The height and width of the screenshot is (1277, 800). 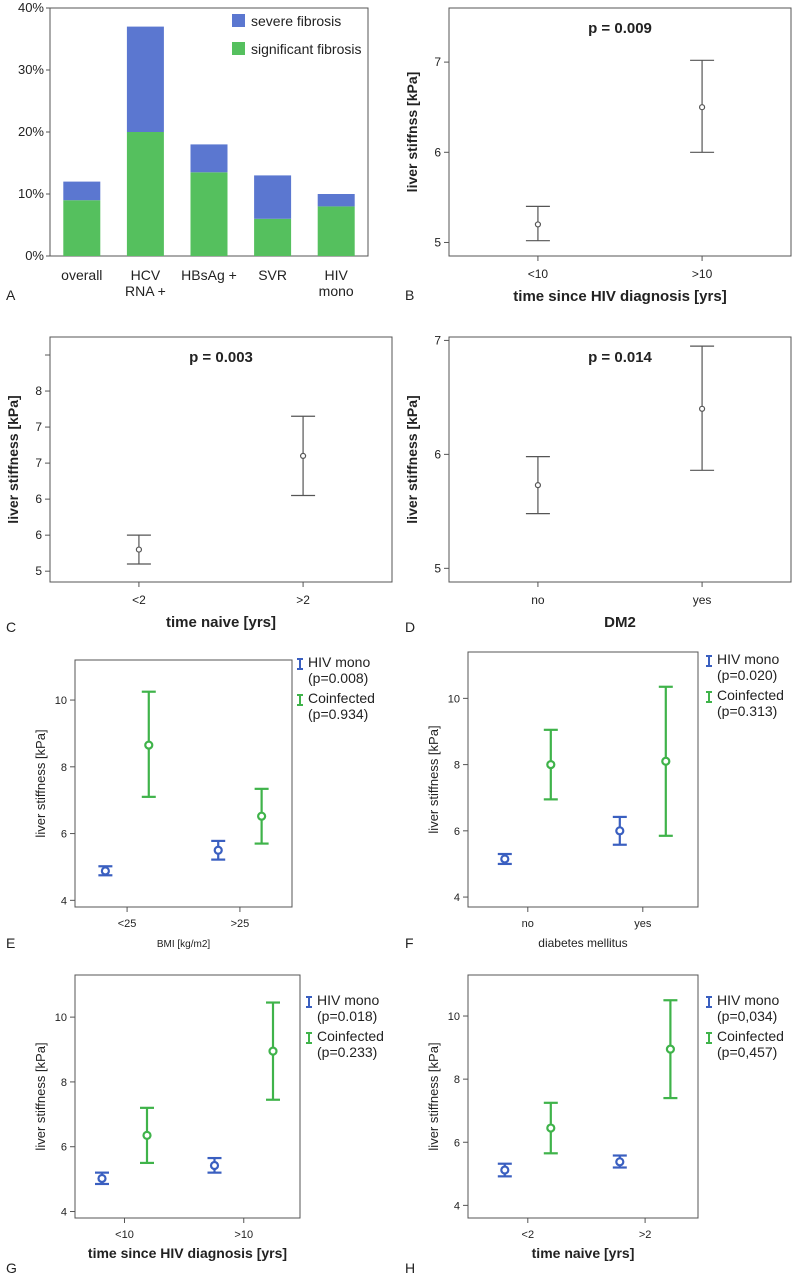 What do you see at coordinates (583, 779) in the screenshot?
I see `panel-f-frame` at bounding box center [583, 779].